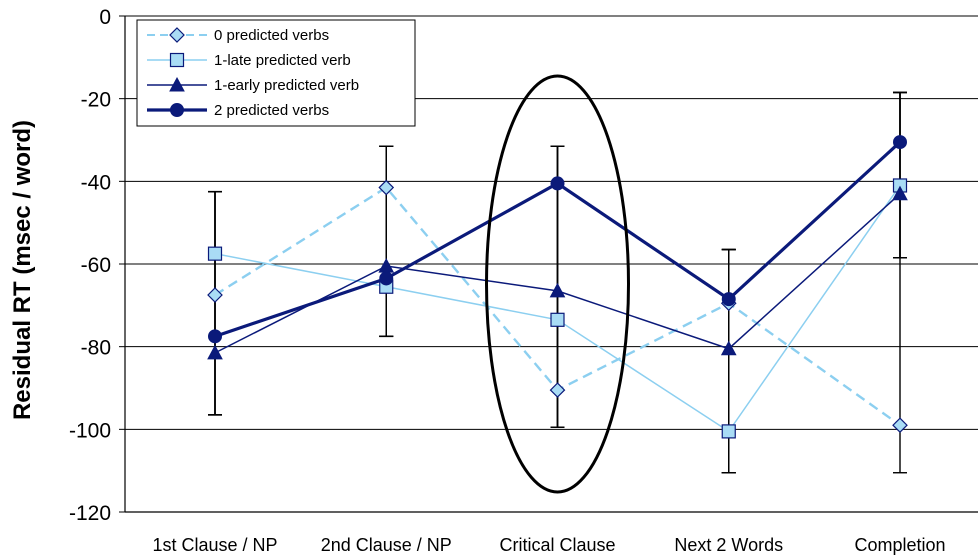 The height and width of the screenshot is (558, 978). I want to click on legend-marker-circle, so click(177, 110).